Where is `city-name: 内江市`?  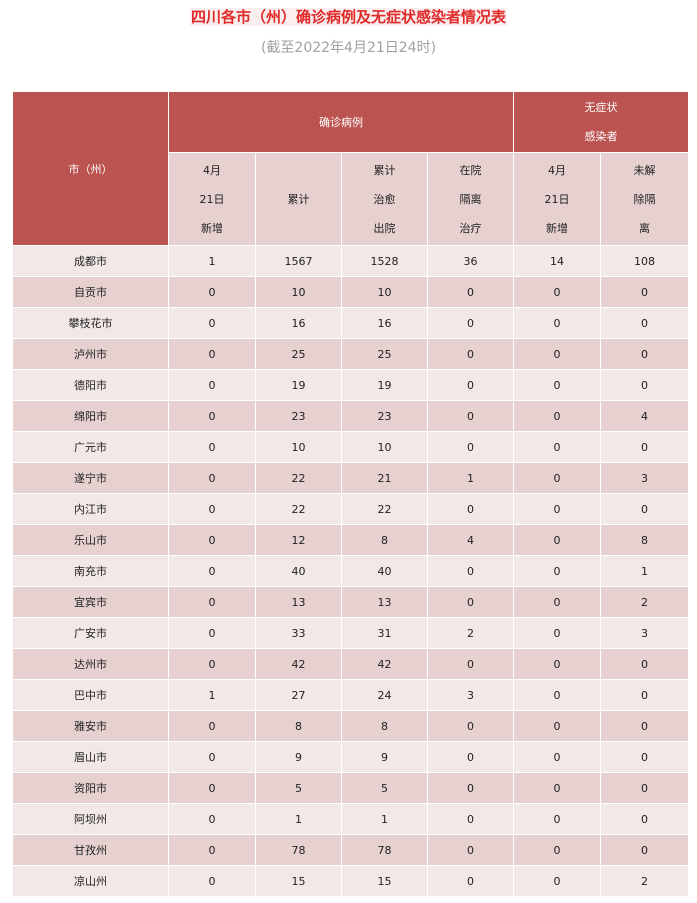 city-name: 内江市 is located at coordinates (90, 509).